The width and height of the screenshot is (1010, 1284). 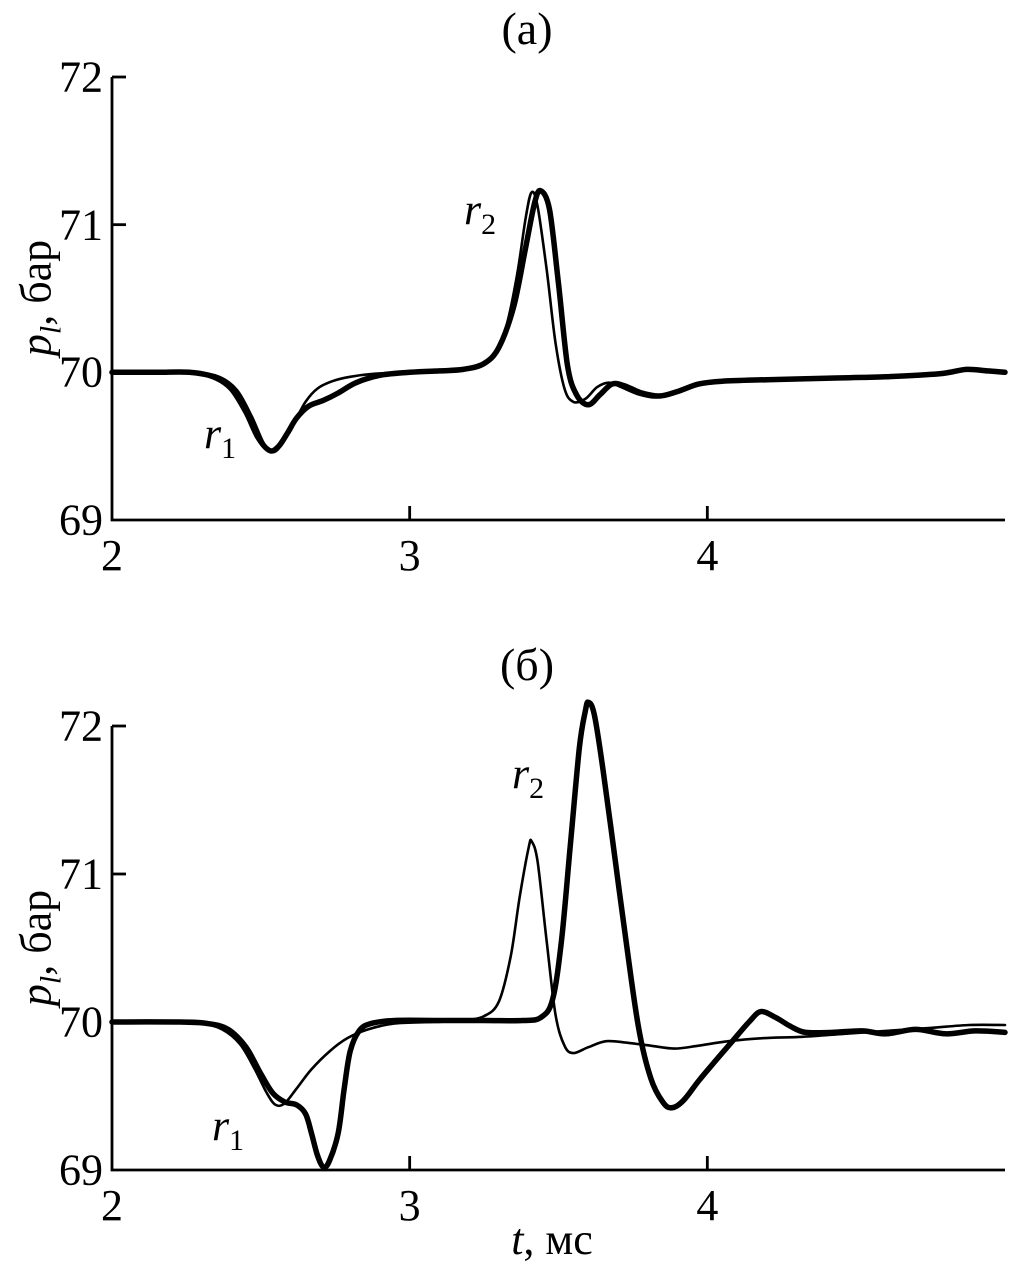 I want to click on panel-a-title: (а), so click(x=527, y=28).